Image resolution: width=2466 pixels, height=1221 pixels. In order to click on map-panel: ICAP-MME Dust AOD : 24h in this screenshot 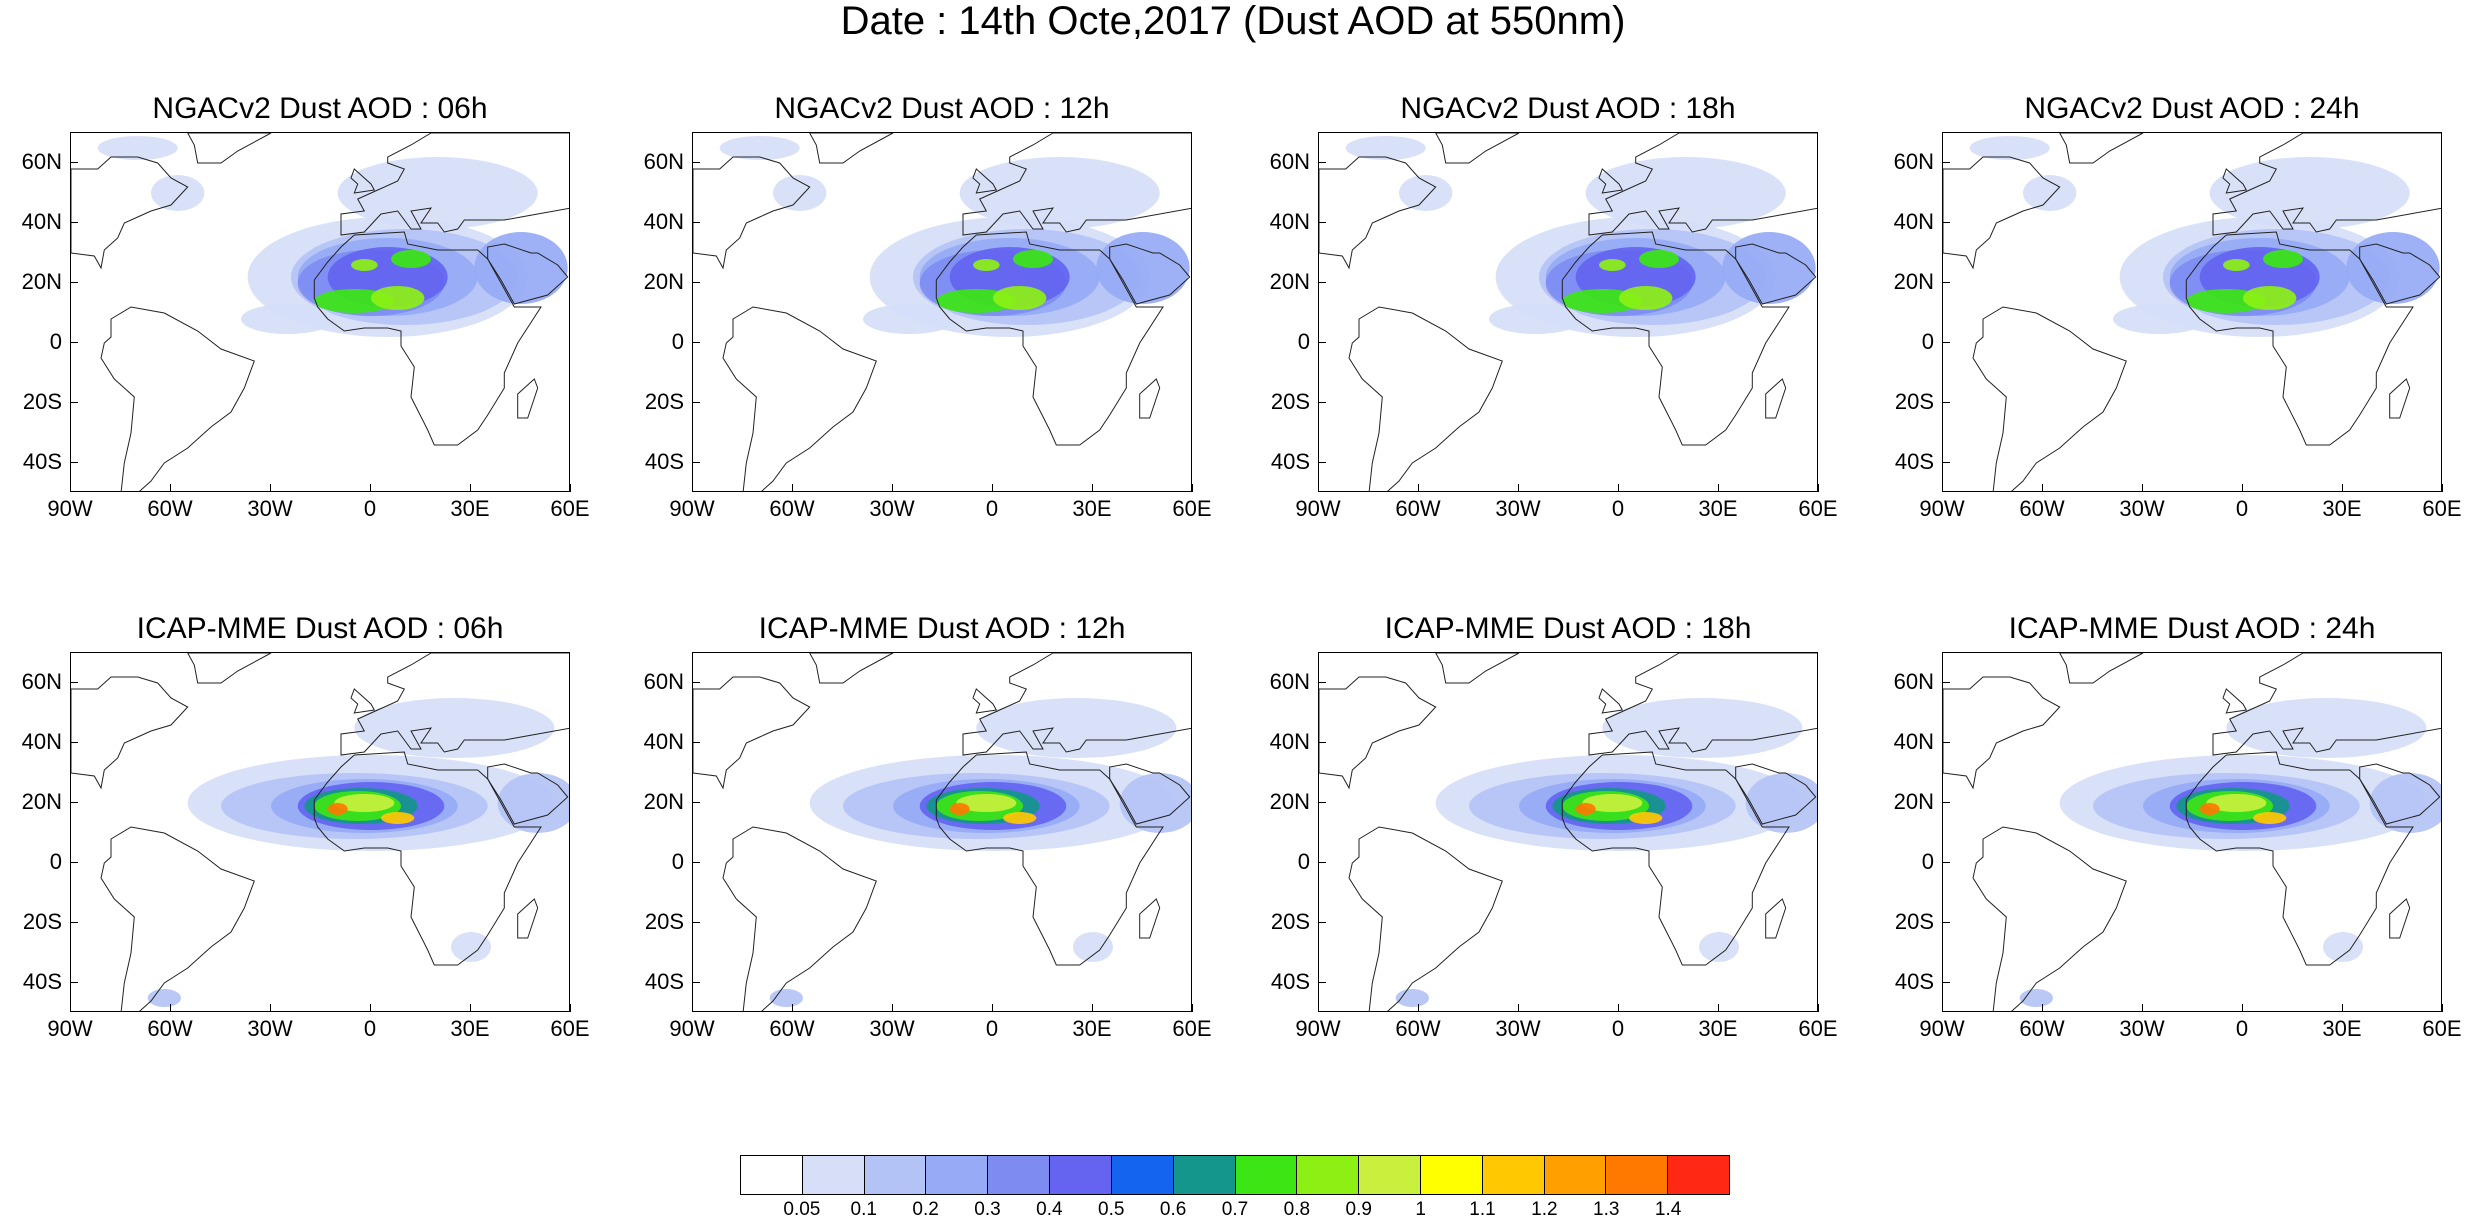, I will do `click(2192, 817)`.